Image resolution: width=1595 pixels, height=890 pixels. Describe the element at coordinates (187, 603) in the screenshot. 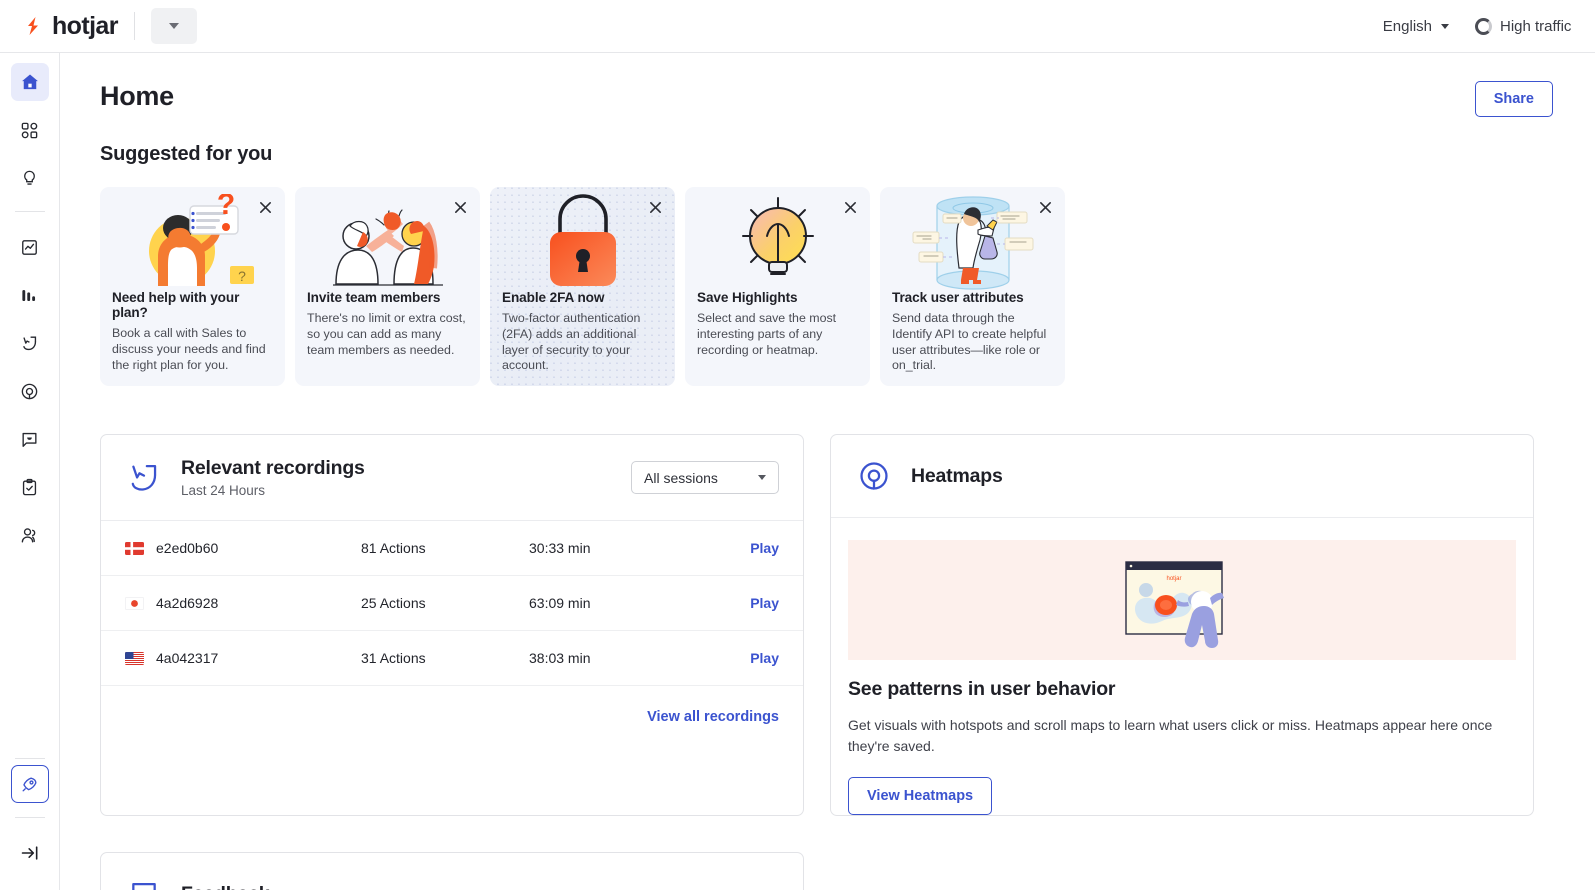

I see `recording-id: 4a2d6928` at that location.